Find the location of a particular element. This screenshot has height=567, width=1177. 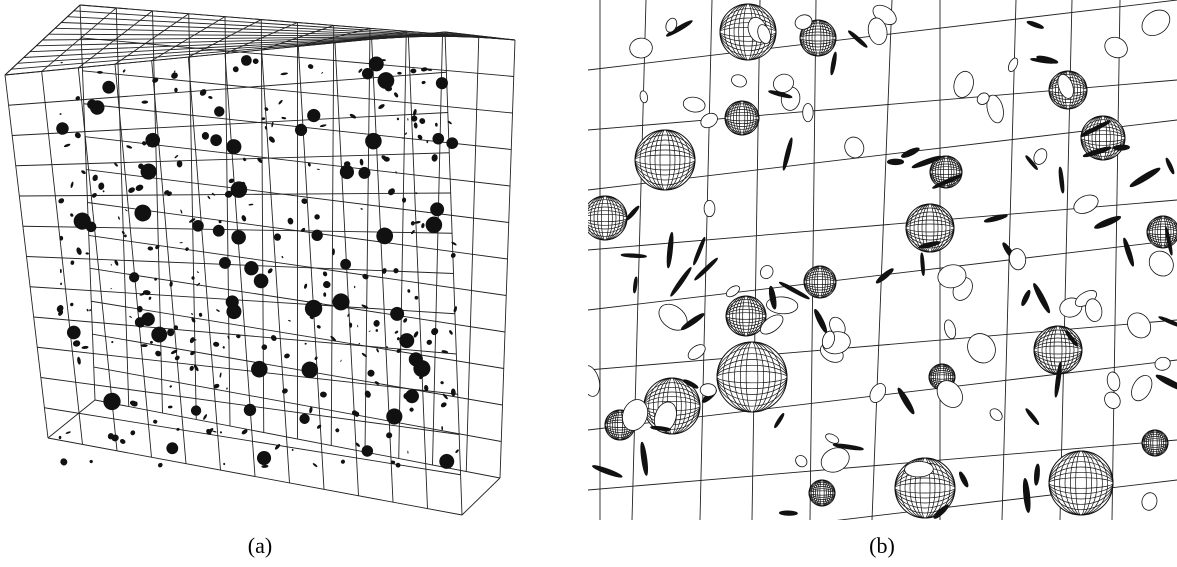

edge is located at coordinates (71, 419).